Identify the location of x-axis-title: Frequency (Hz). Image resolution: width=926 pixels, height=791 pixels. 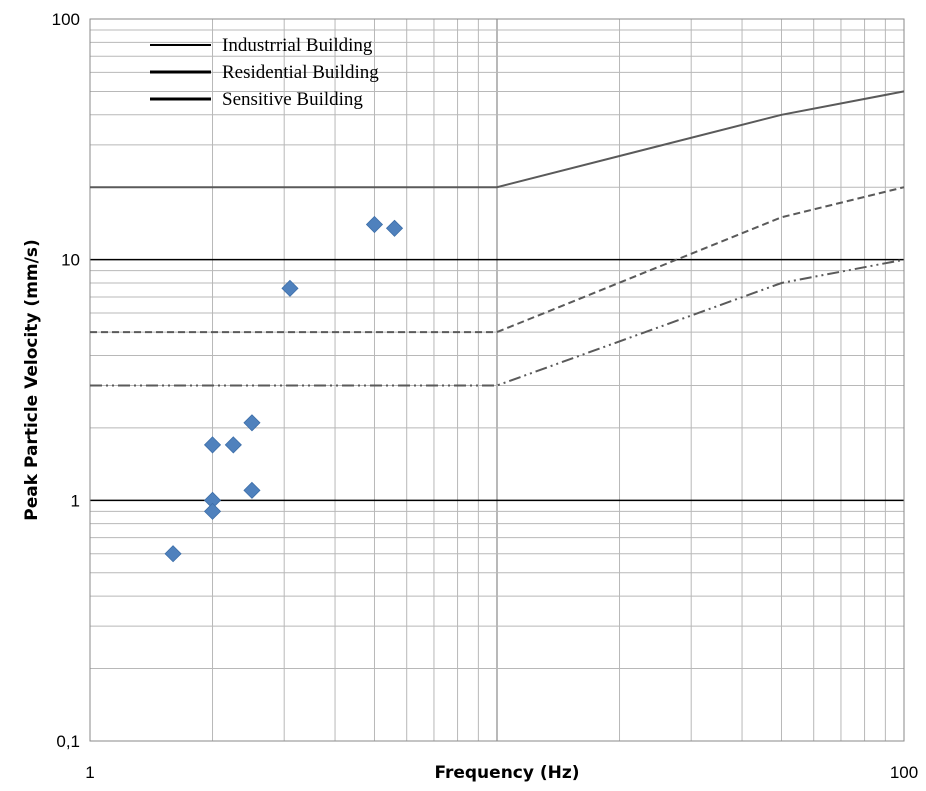
(506, 773).